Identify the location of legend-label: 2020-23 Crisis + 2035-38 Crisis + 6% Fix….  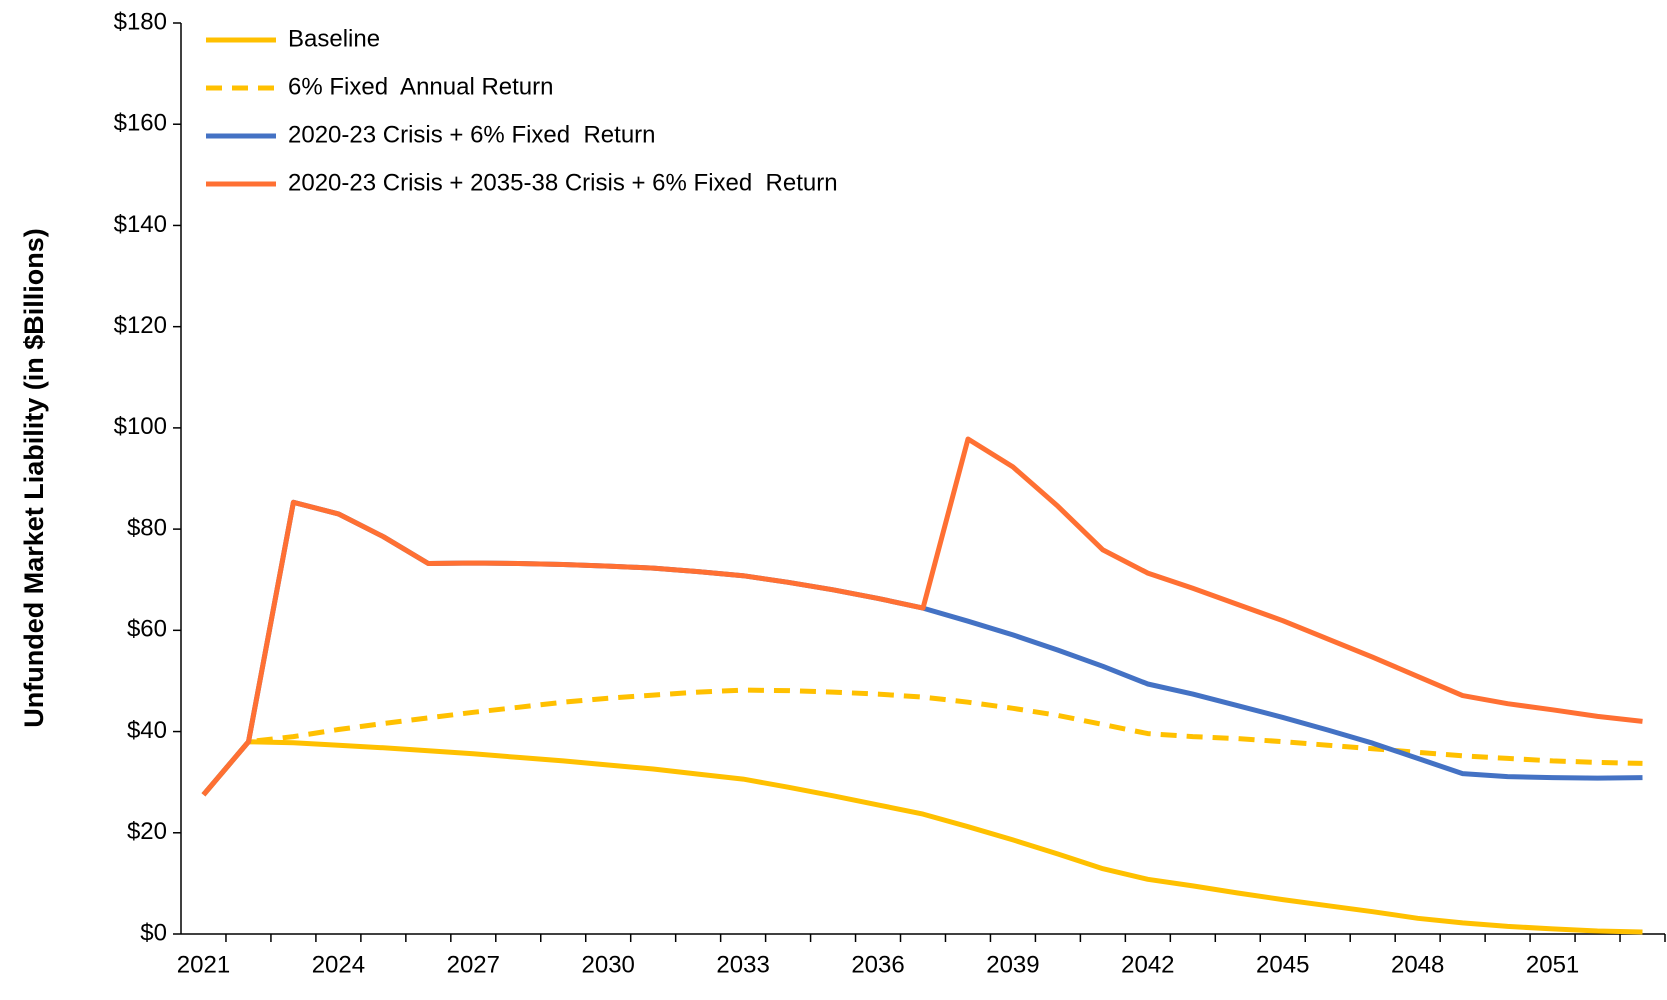
(563, 182).